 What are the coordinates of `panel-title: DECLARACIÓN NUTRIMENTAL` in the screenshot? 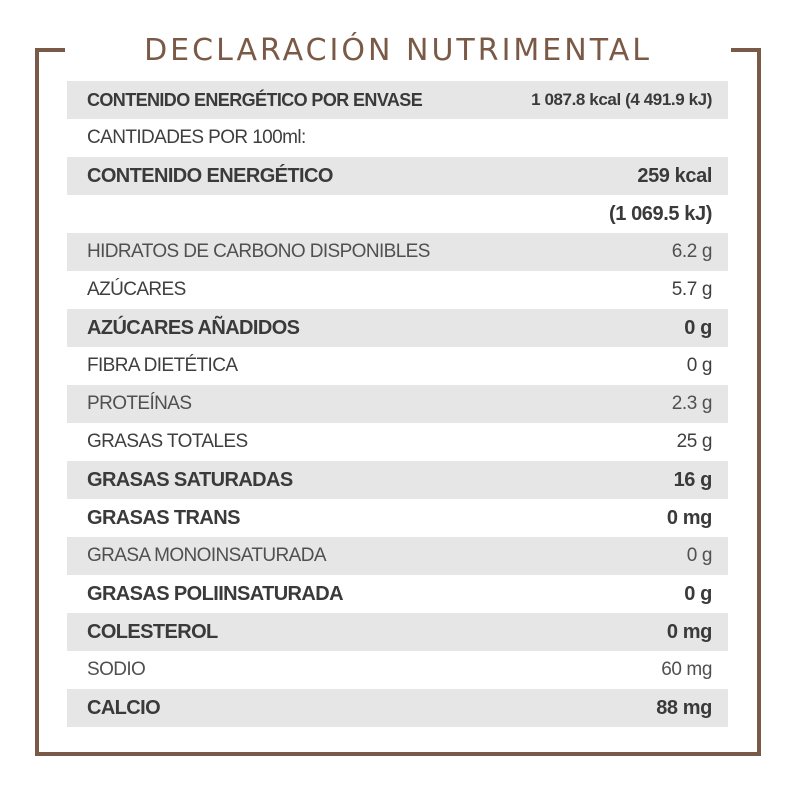 It's located at (398, 50).